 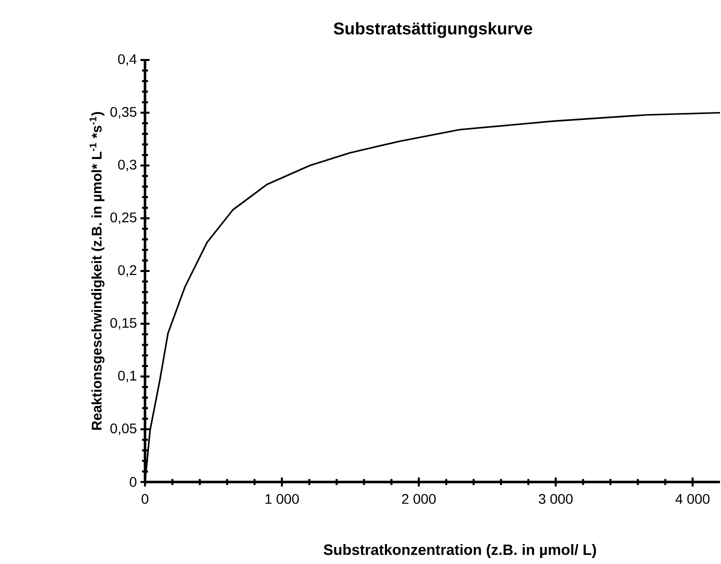 I want to click on y-tick-label: 0,3, so click(x=127, y=166).